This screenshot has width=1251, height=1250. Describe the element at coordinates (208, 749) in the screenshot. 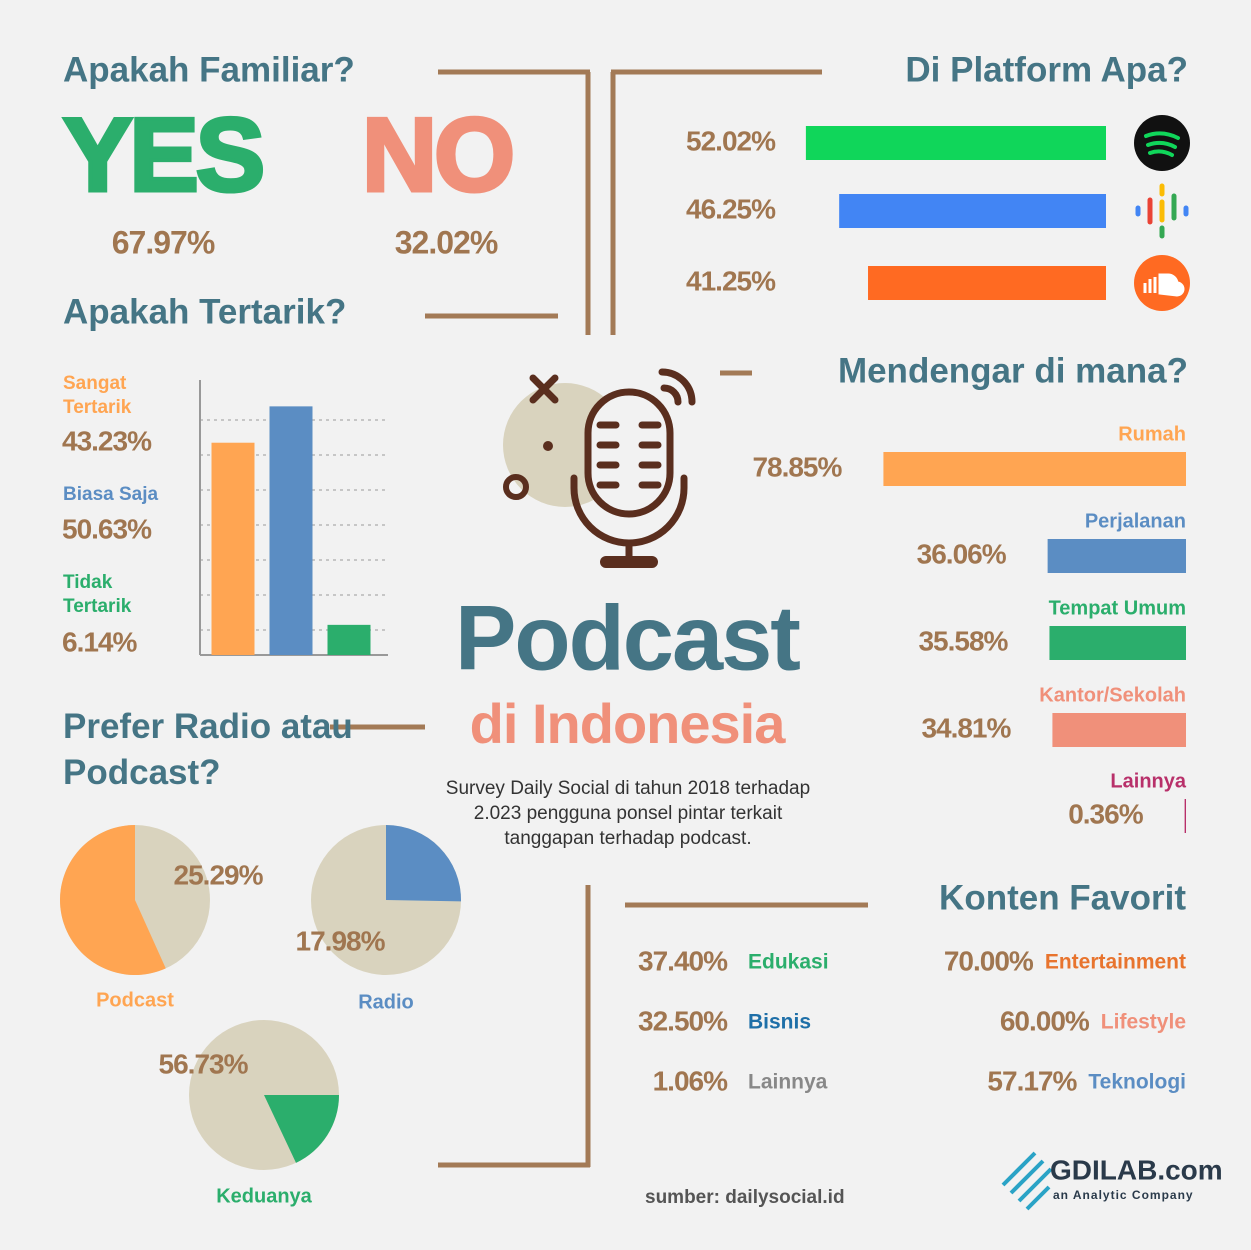

I see `section-title: Prefer Radio atau Podcast?` at that location.